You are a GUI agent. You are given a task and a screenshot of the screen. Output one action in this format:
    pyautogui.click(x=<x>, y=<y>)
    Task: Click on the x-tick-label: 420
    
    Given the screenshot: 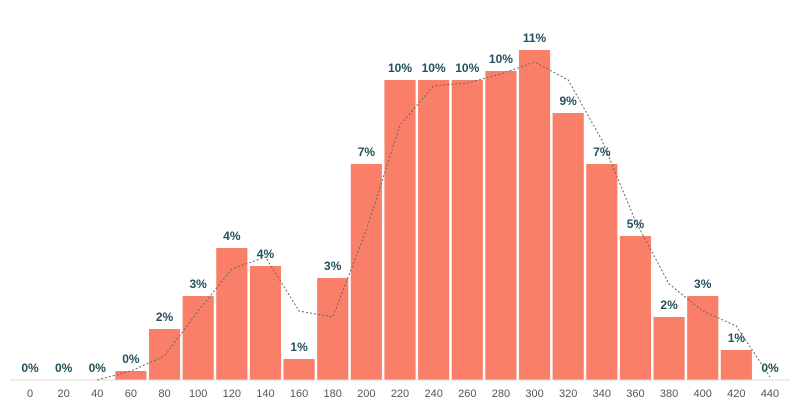 What is the action you would take?
    pyautogui.click(x=736, y=394)
    